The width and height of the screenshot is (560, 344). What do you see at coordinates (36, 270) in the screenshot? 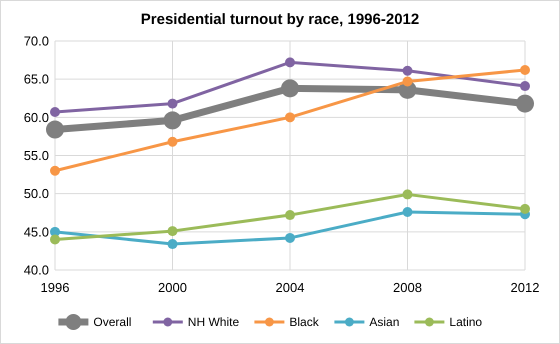
I see `y-tick-label: 40.0` at bounding box center [36, 270].